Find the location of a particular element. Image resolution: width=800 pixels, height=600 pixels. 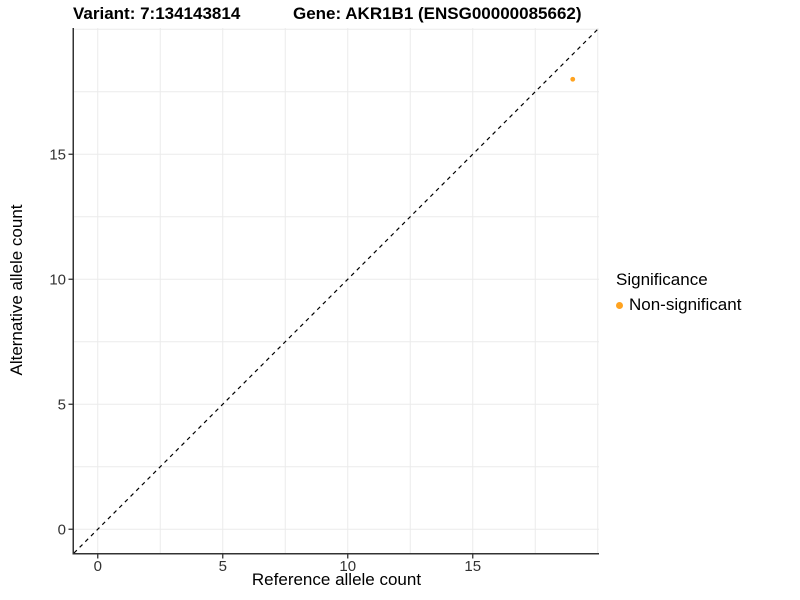

y-tick-label: 0 is located at coordinates (62, 529).